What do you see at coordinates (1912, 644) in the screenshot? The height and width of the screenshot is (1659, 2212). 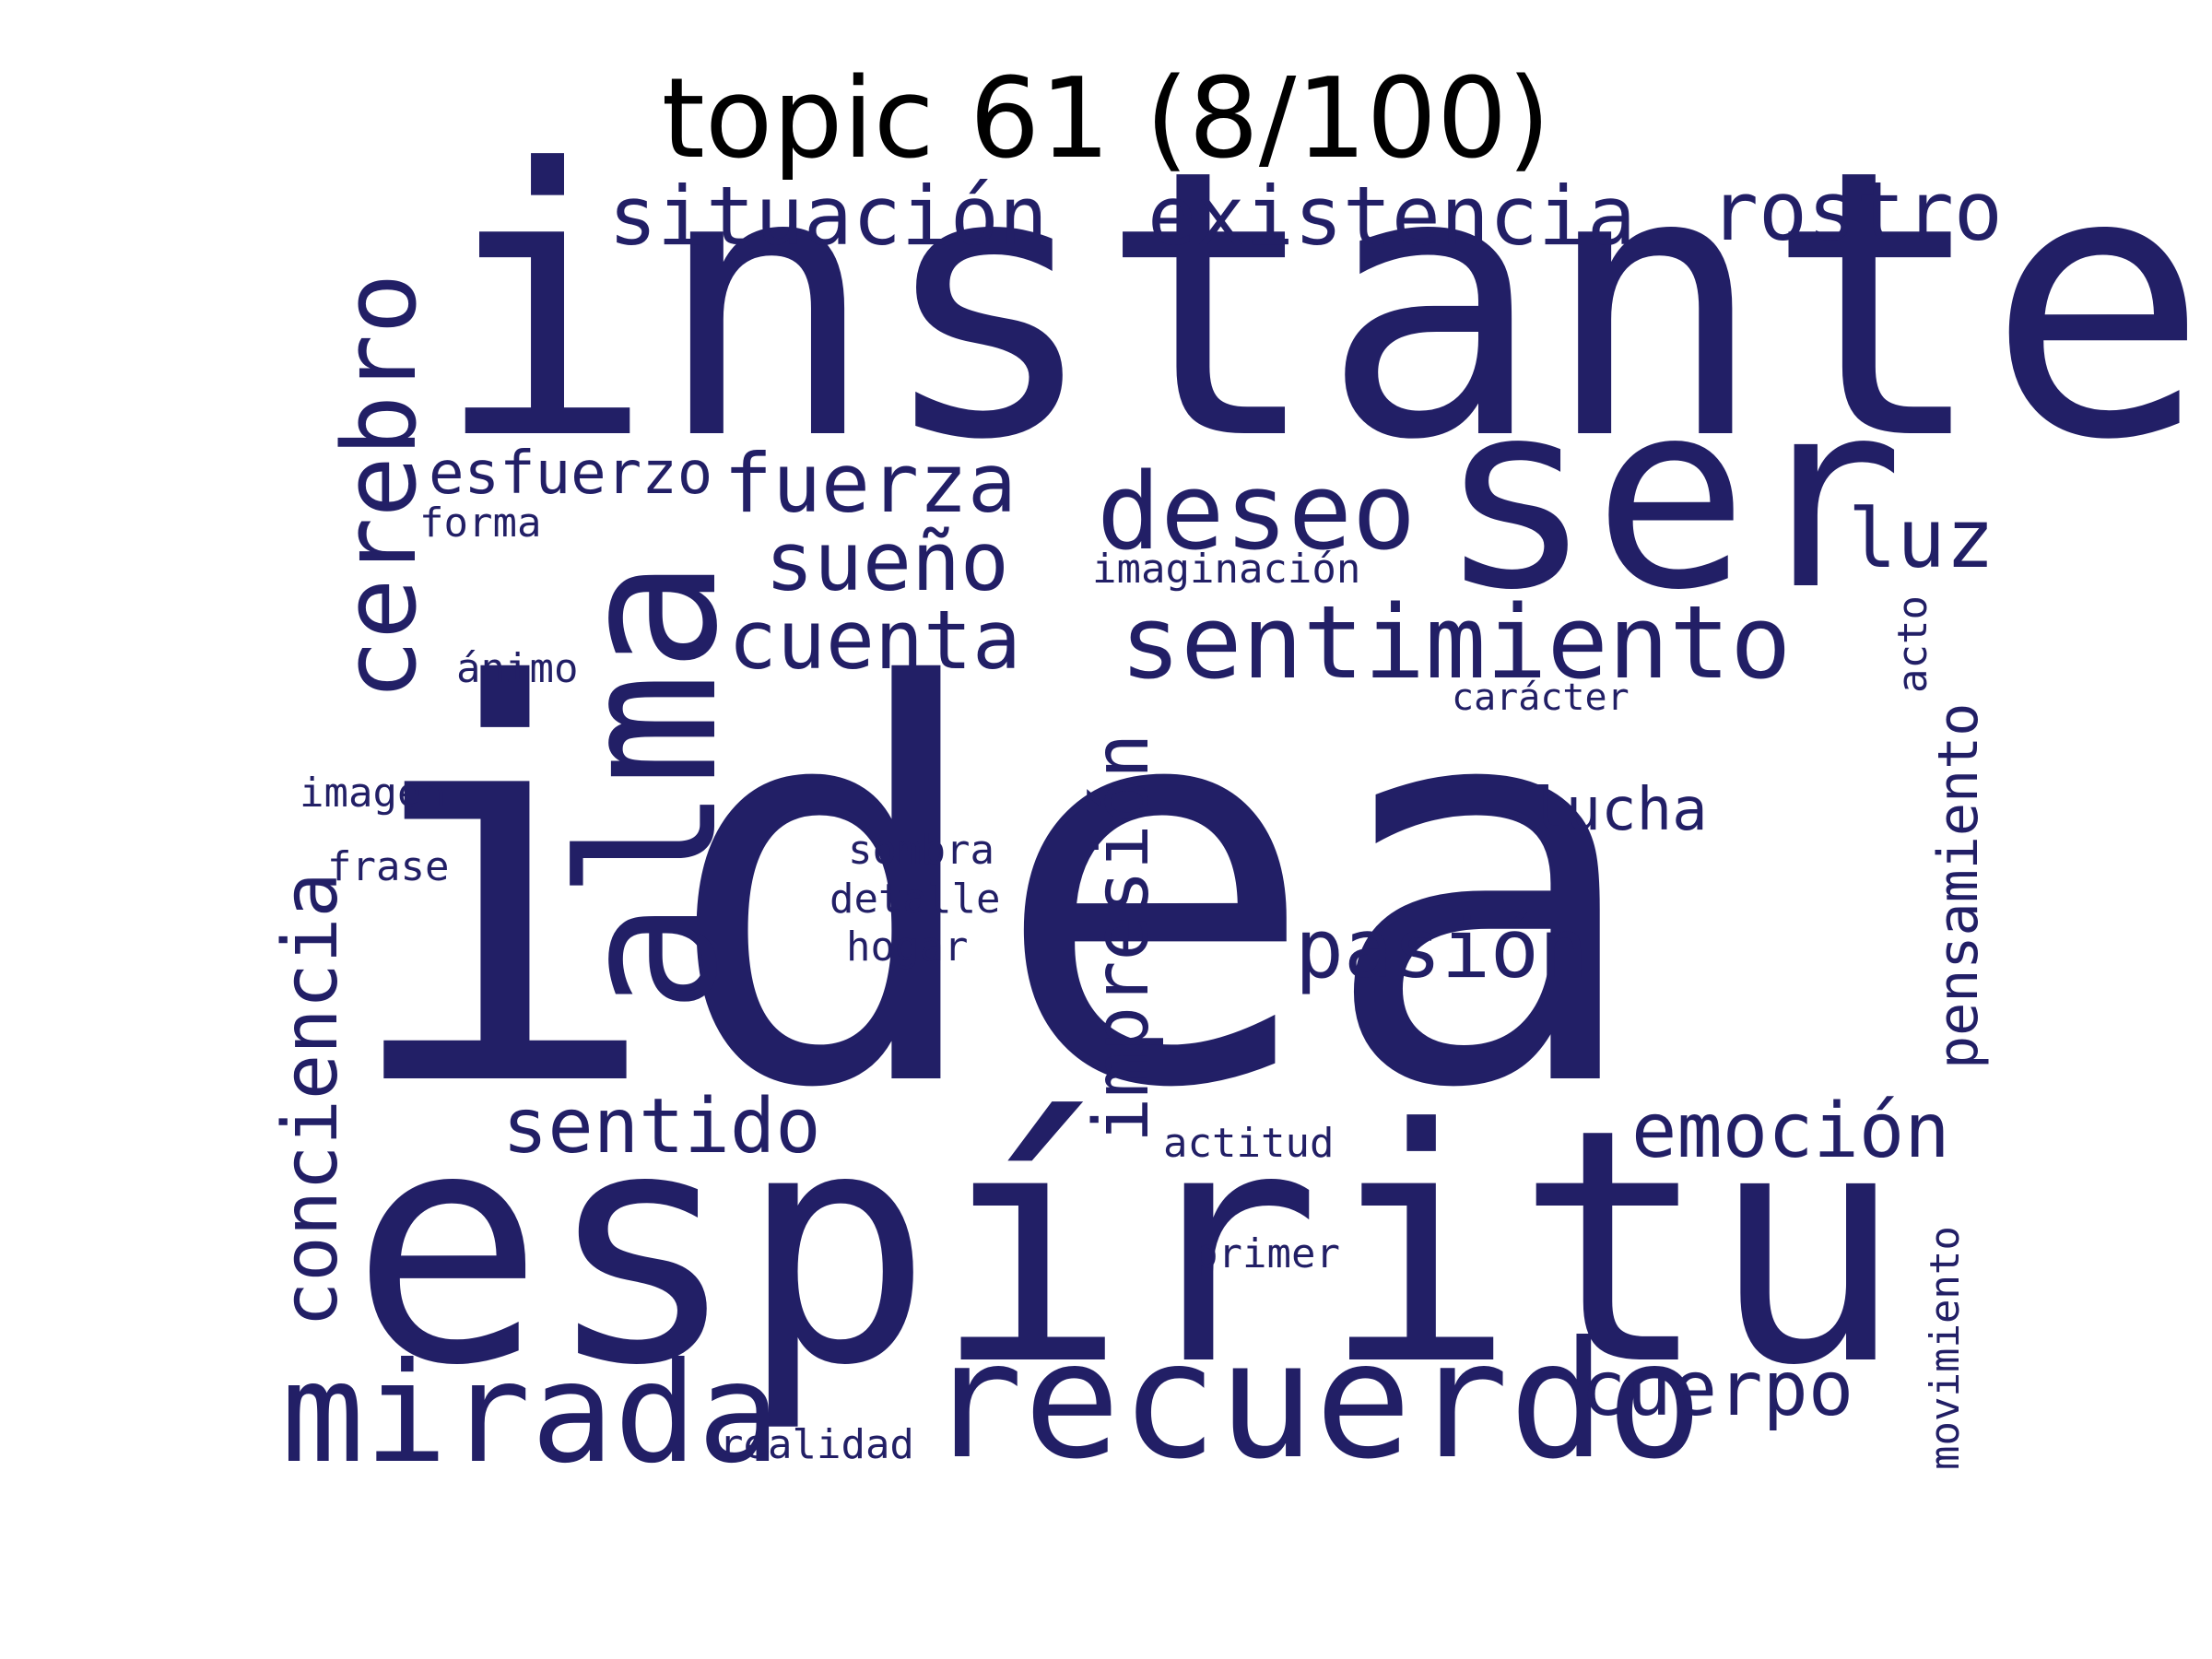 I see `word-acto: acto` at bounding box center [1912, 644].